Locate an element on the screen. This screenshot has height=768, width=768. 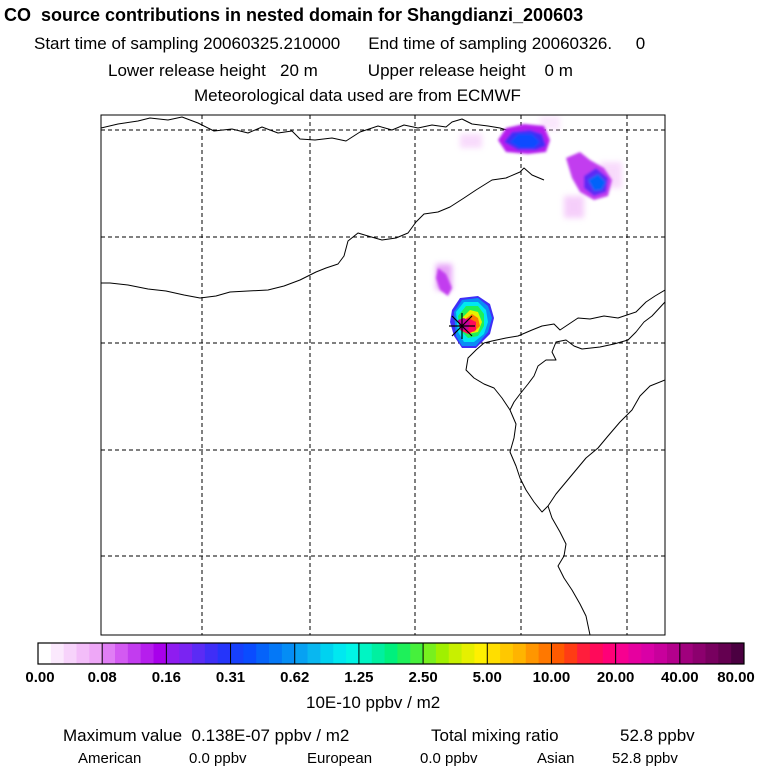
colorbar-tick-label: 40.00 is located at coordinates (680, 677).